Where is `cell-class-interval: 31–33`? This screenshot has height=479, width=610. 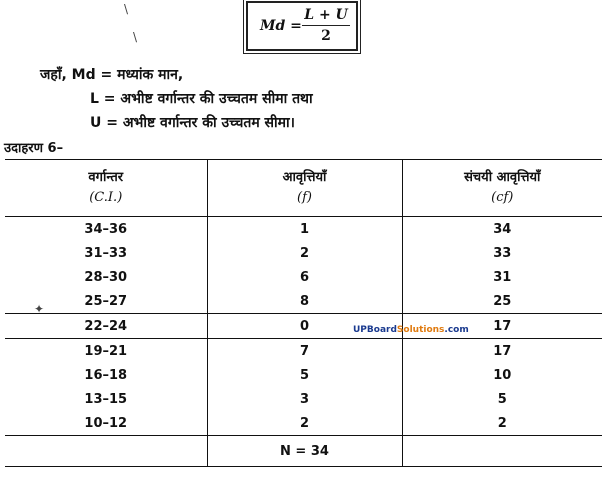 cell-class-interval: 31–33 is located at coordinates (106, 253).